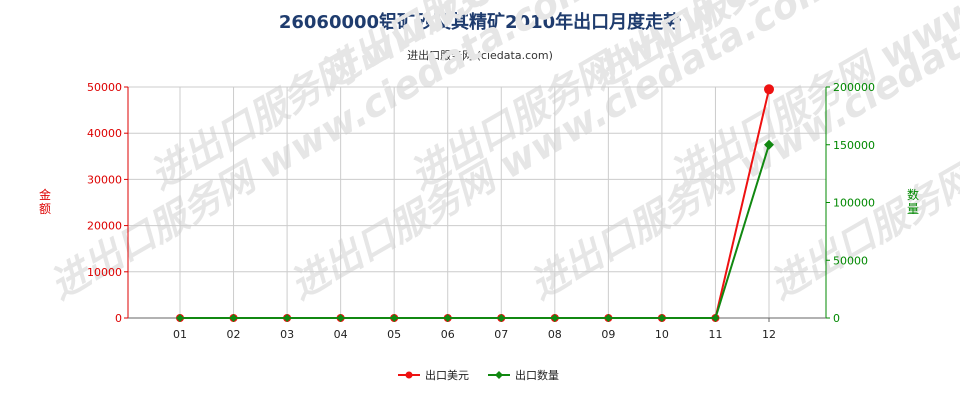 The width and height of the screenshot is (960, 400). I want to click on legend-label: 出口数量, so click(537, 375).